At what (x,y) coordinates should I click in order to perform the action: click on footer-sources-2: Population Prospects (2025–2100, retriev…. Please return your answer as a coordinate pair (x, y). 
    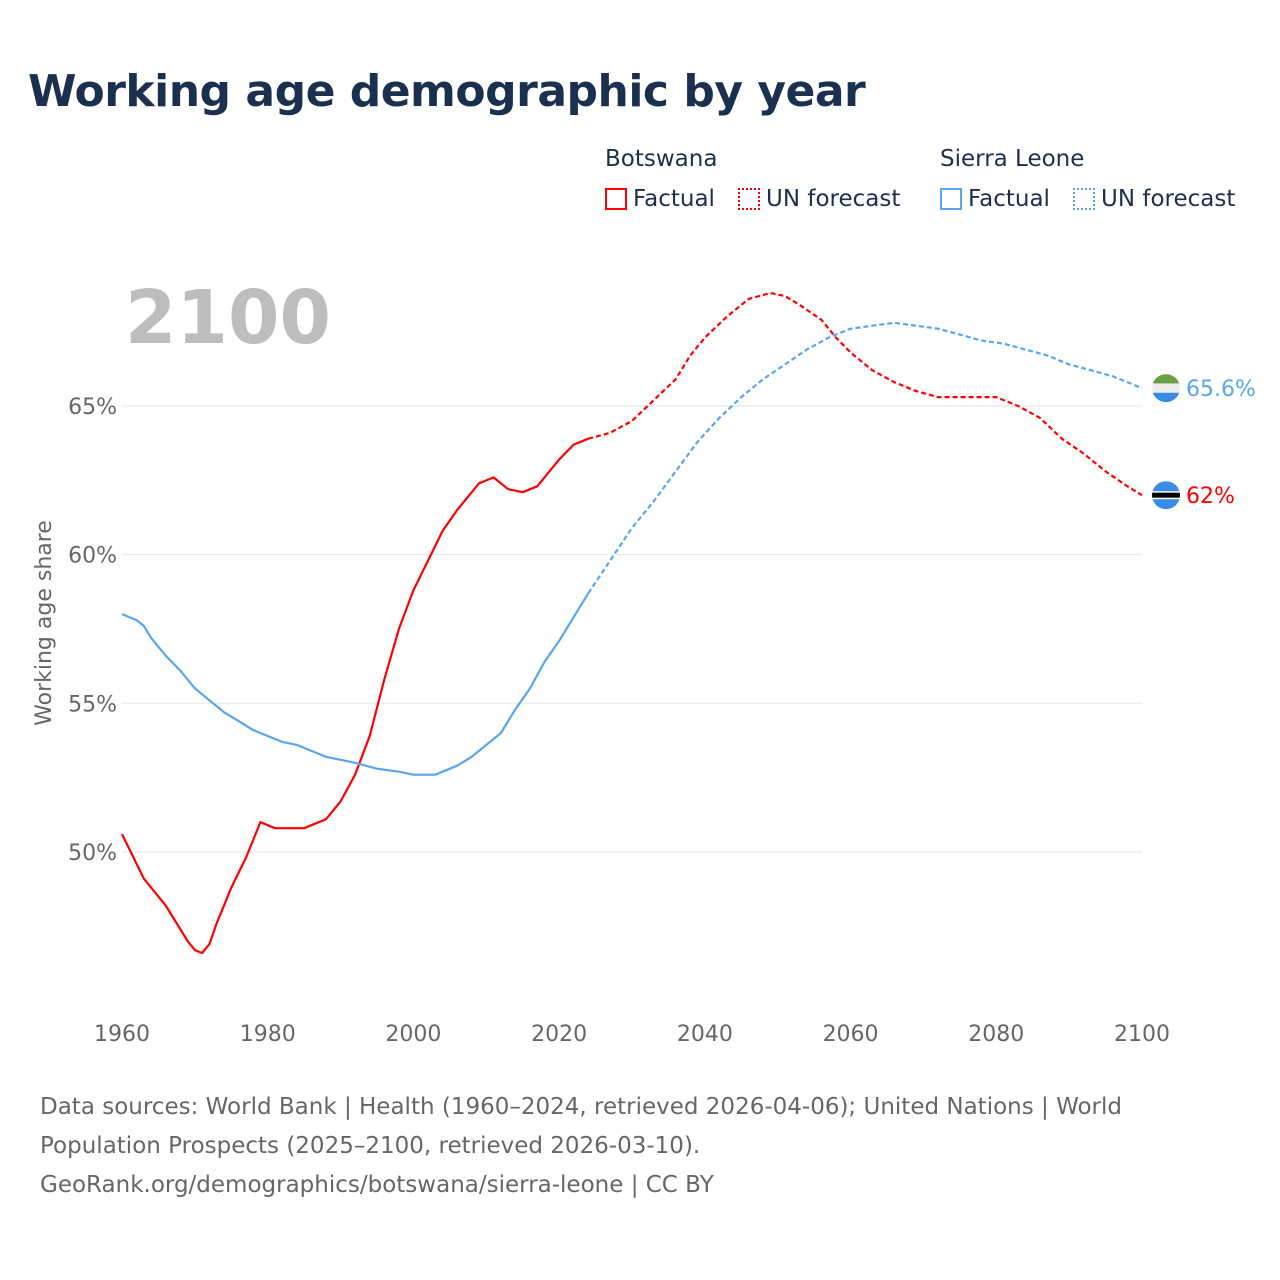
    Looking at the image, I should click on (370, 1146).